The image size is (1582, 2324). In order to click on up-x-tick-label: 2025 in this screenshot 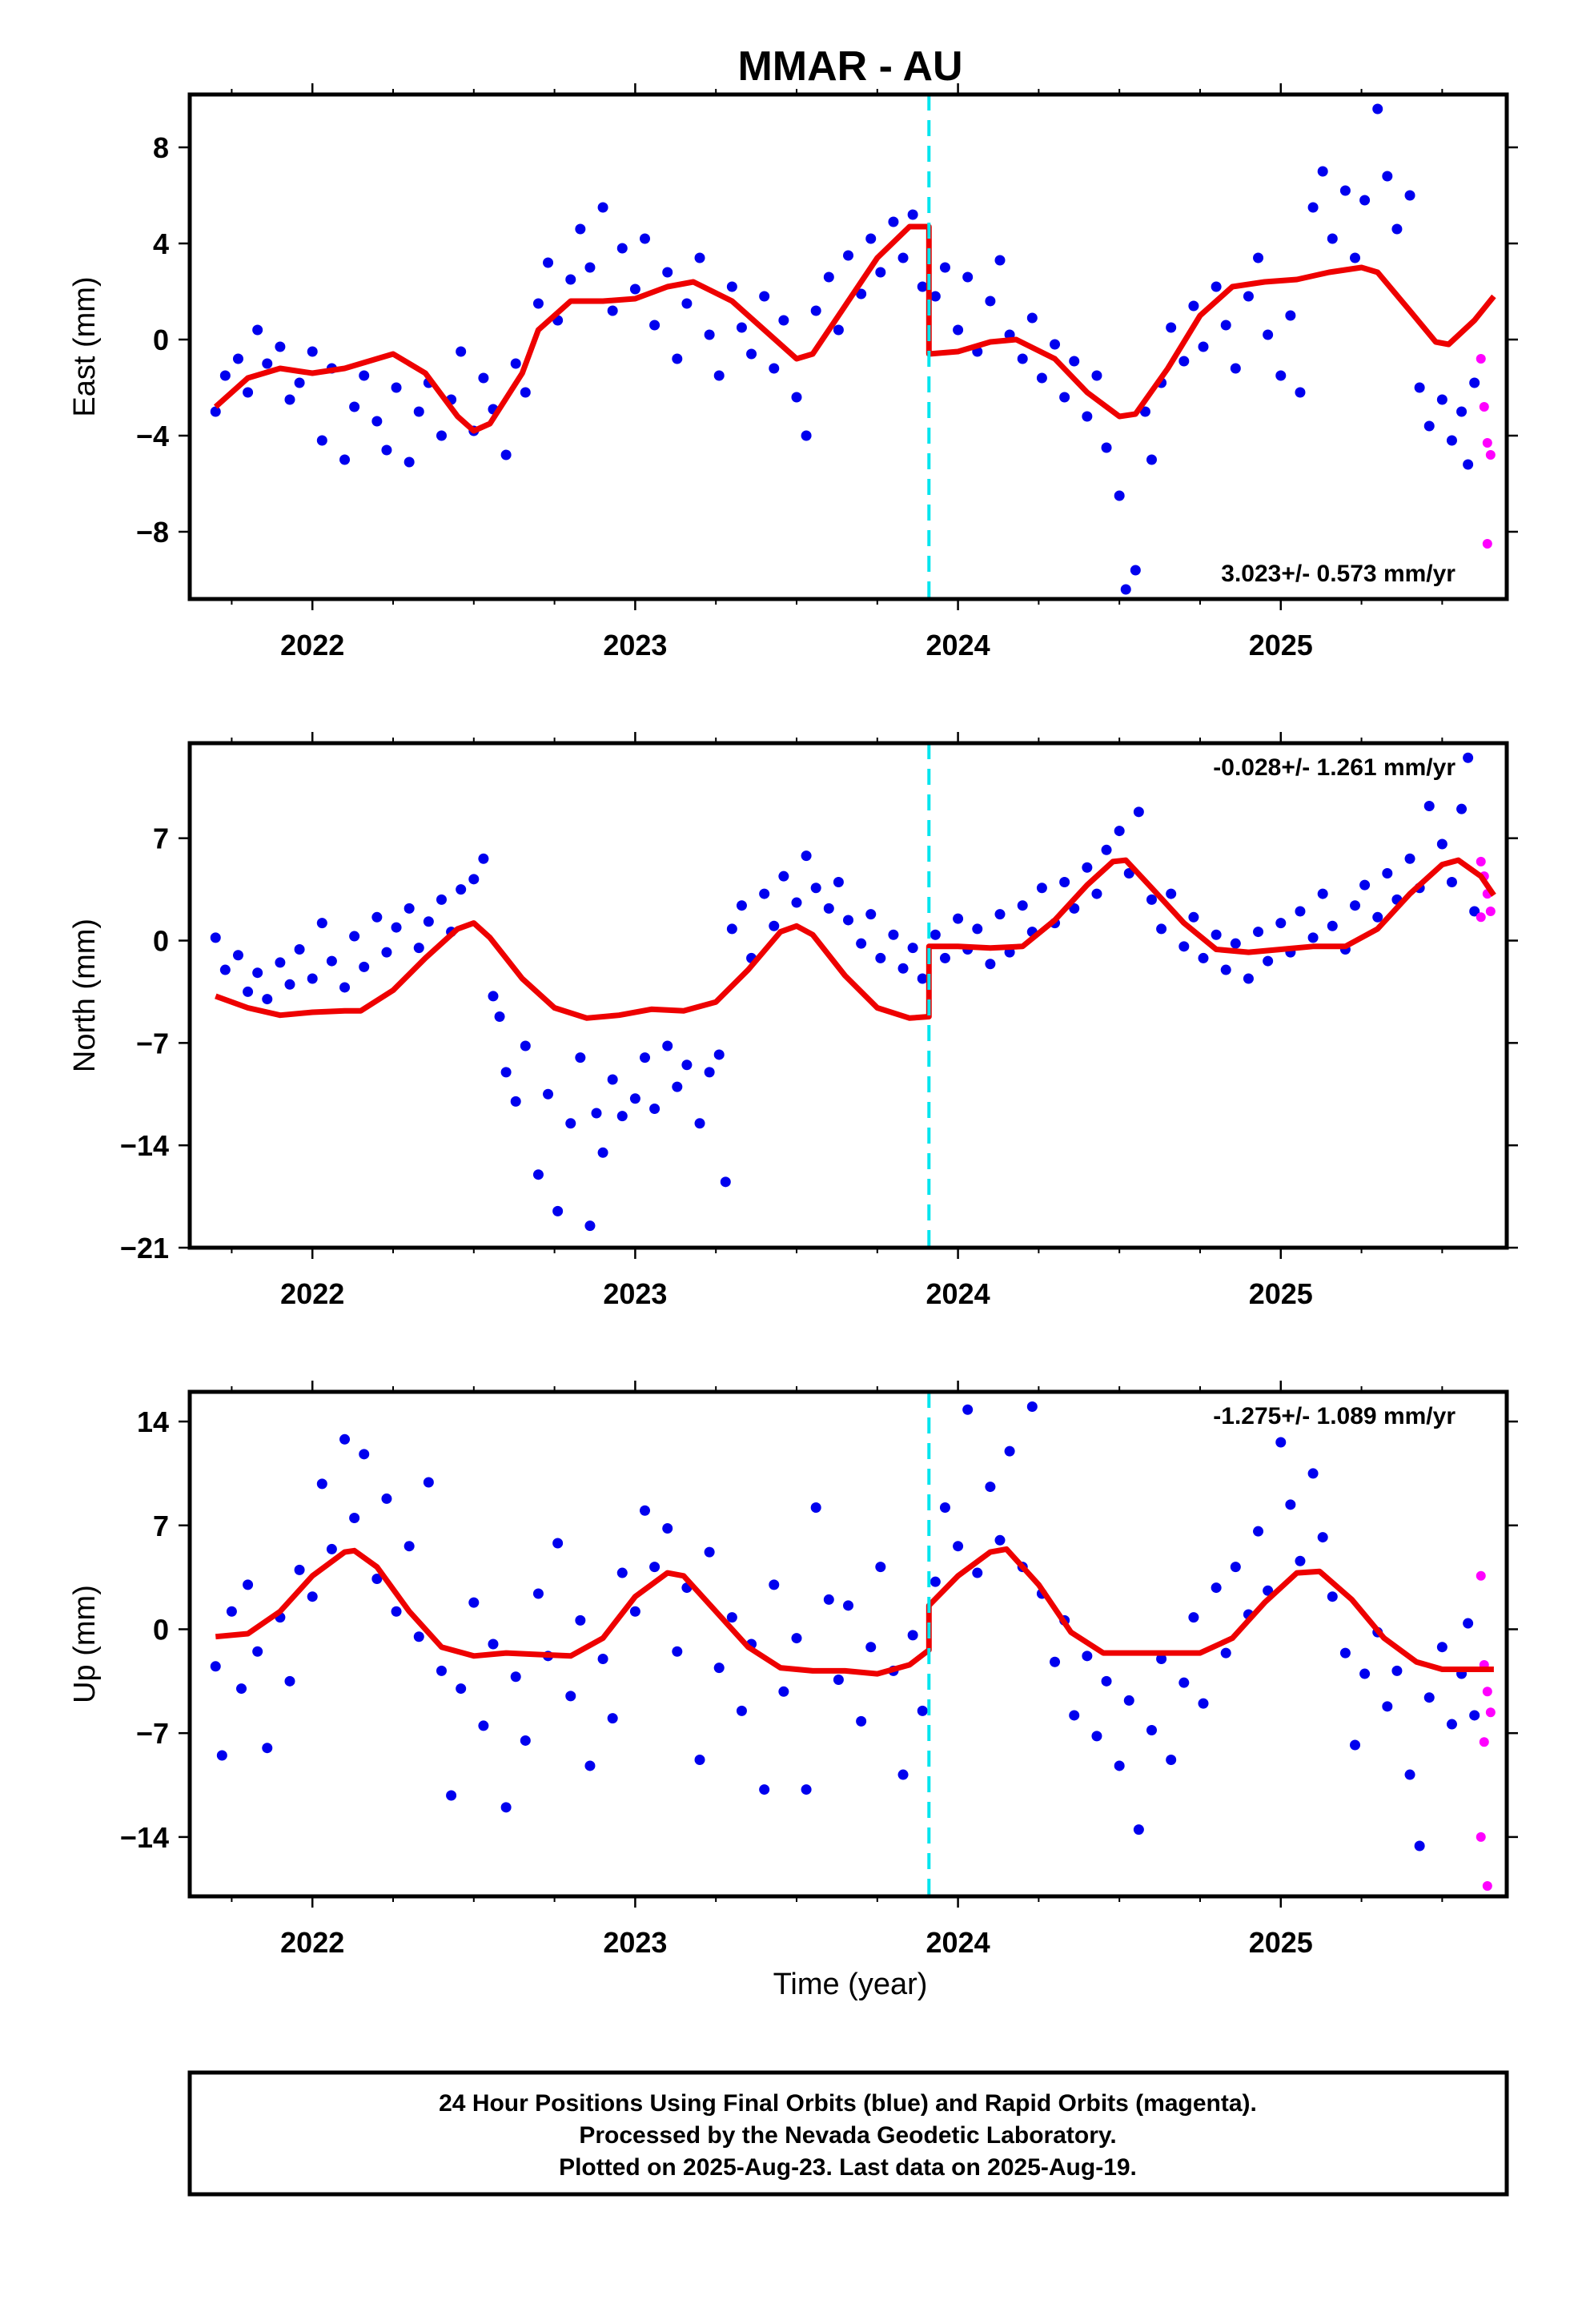, I will do `click(1281, 1942)`.